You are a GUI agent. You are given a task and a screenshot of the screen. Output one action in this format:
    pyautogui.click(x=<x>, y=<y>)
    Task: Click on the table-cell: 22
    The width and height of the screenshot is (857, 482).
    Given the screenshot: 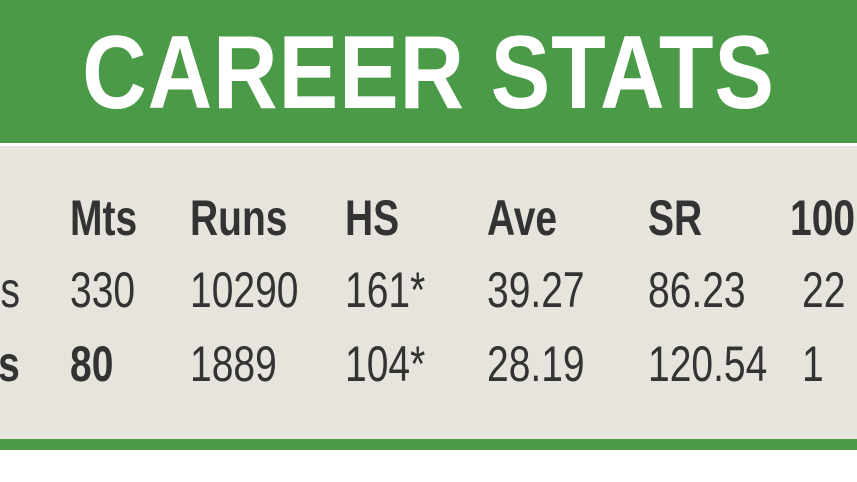 What is the action you would take?
    pyautogui.click(x=824, y=290)
    